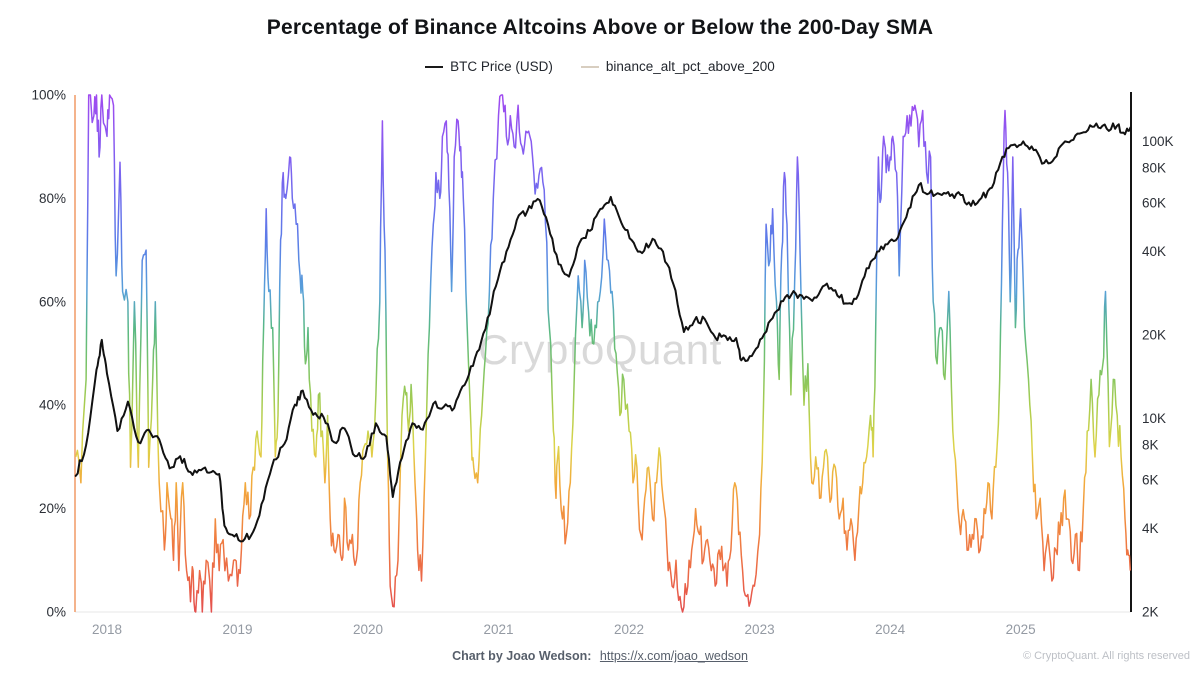  What do you see at coordinates (690, 66) in the screenshot?
I see `legend-label-alt-pct: binance_alt_pct_above_200` at bounding box center [690, 66].